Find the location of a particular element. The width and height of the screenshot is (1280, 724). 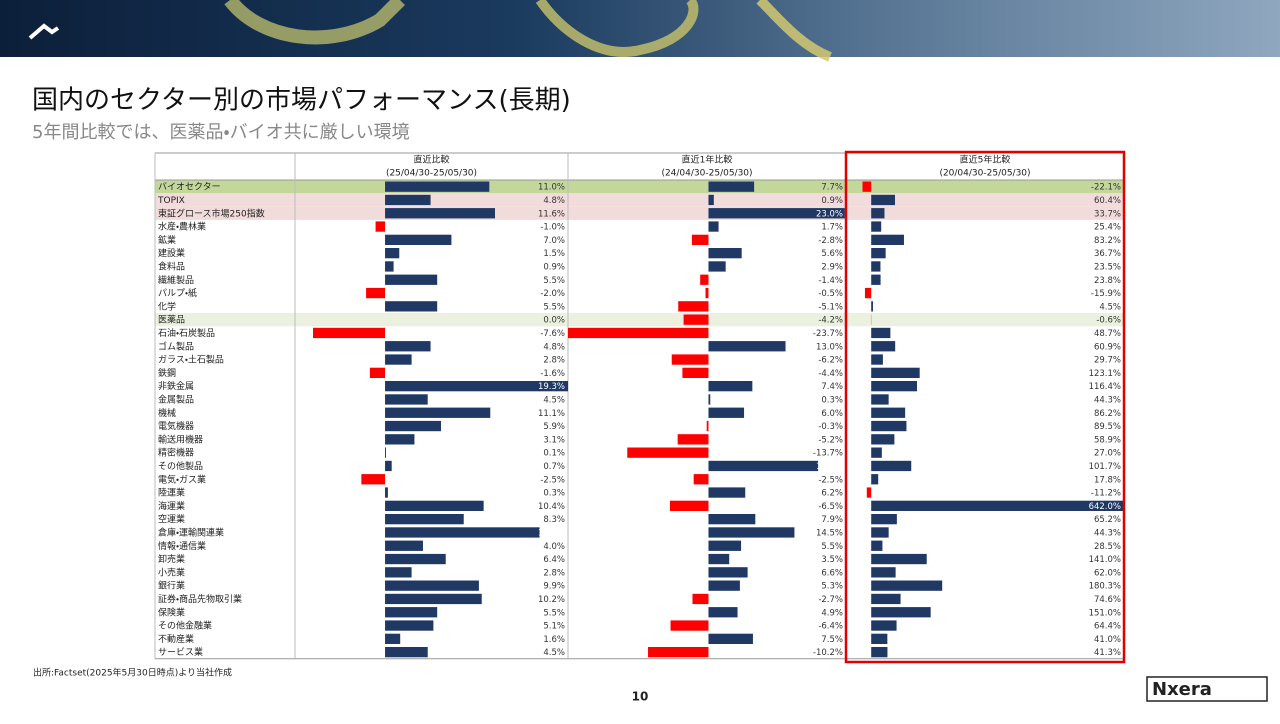

value-label: 7.9% is located at coordinates (832, 520).